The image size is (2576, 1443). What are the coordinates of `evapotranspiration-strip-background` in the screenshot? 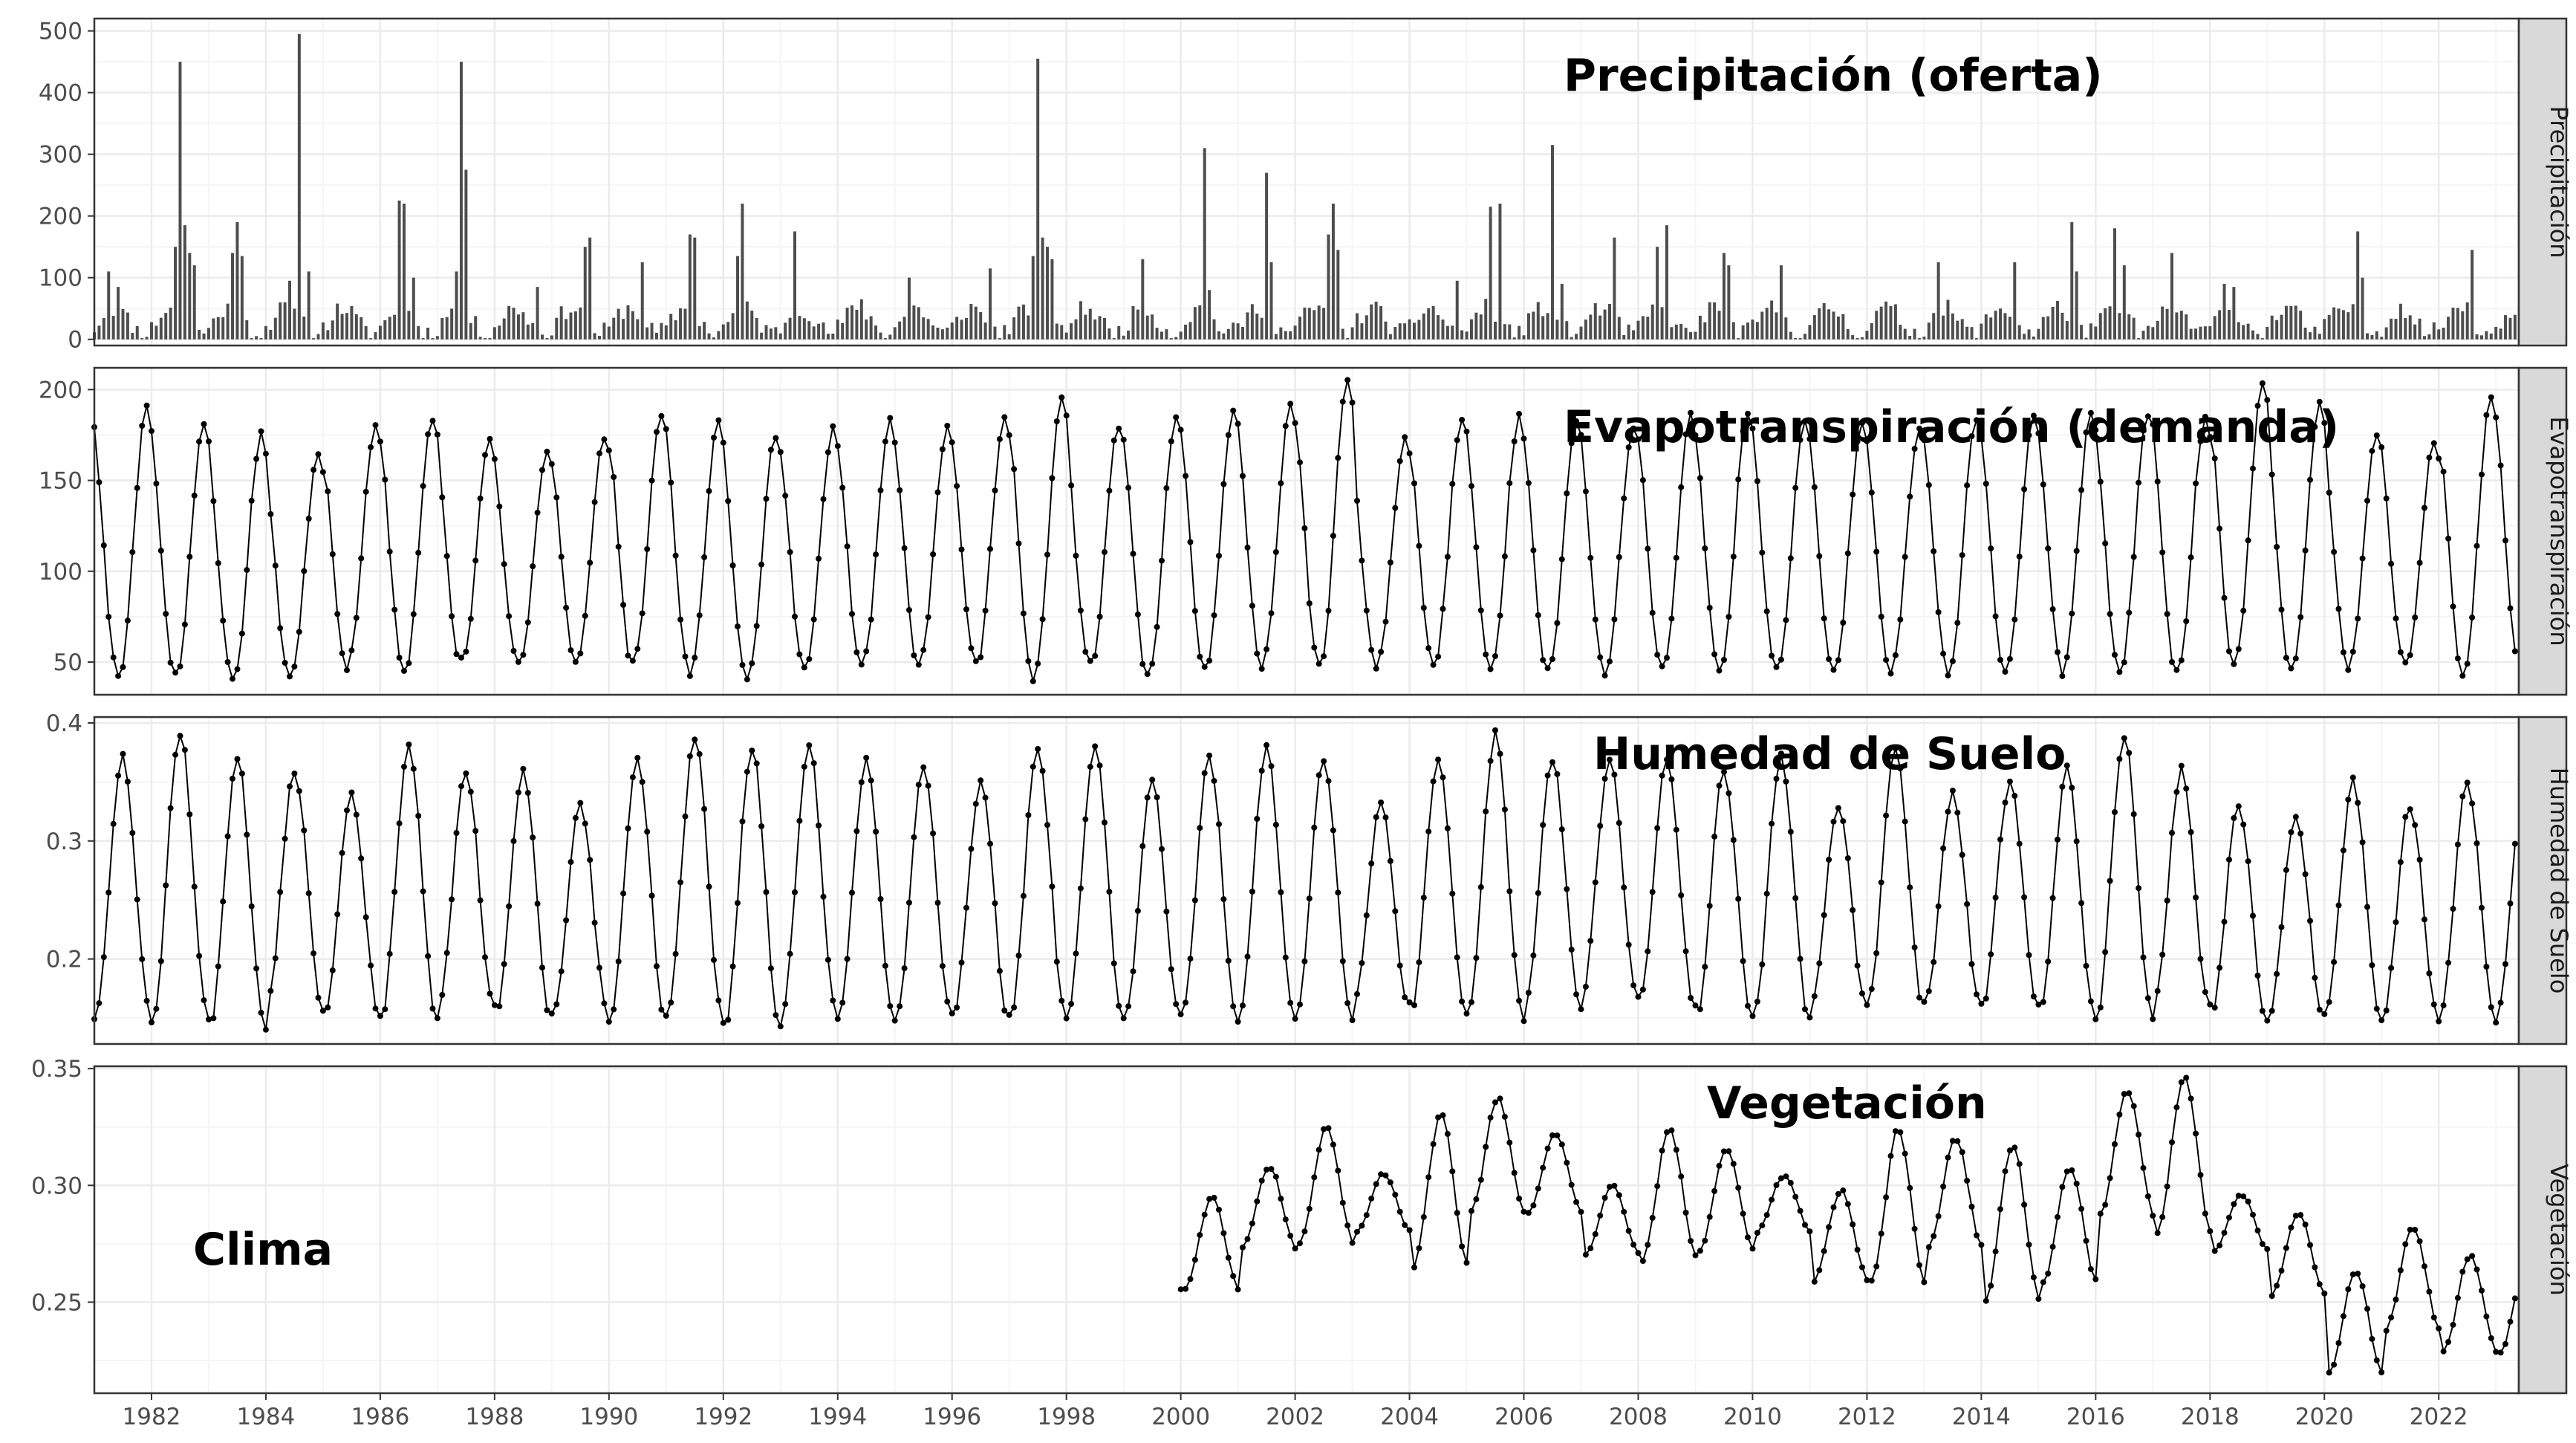 It's located at (2542, 531).